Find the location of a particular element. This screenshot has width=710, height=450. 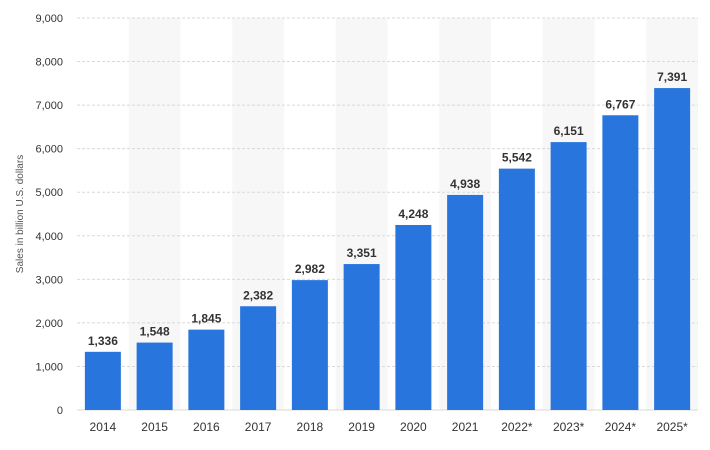

y-tick-label: 1,000 is located at coordinates (49, 367).